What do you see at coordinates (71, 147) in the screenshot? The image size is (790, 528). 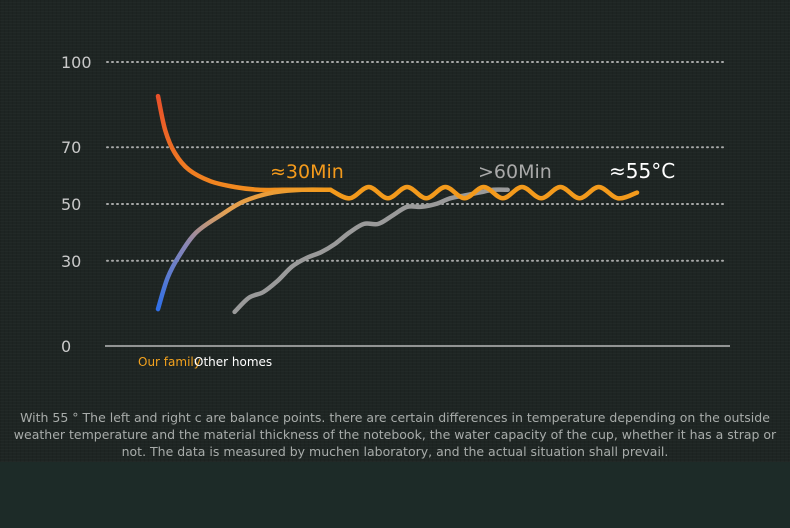 I see `y-tick-label-70: 70` at bounding box center [71, 147].